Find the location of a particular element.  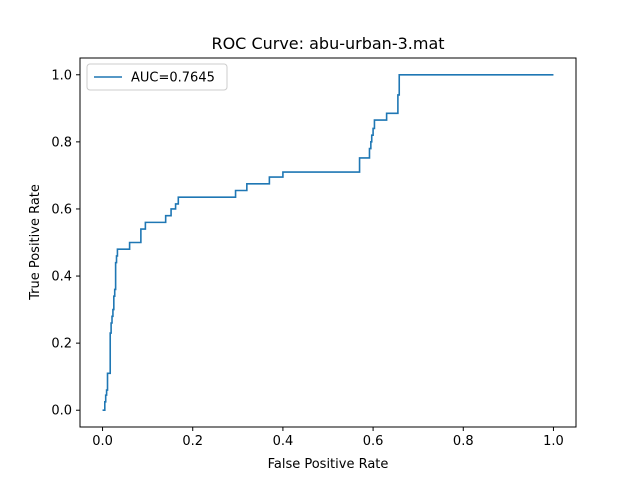

y-axis-label: True Positive Rate is located at coordinates (35, 242).